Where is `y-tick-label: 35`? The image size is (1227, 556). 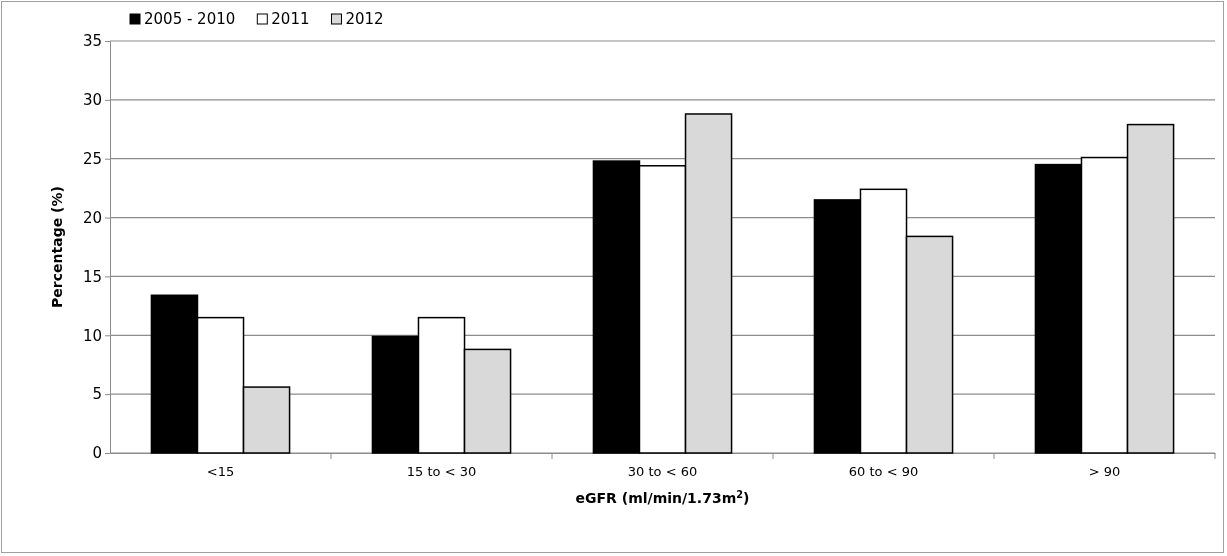
y-tick-label: 35 is located at coordinates (92, 41).